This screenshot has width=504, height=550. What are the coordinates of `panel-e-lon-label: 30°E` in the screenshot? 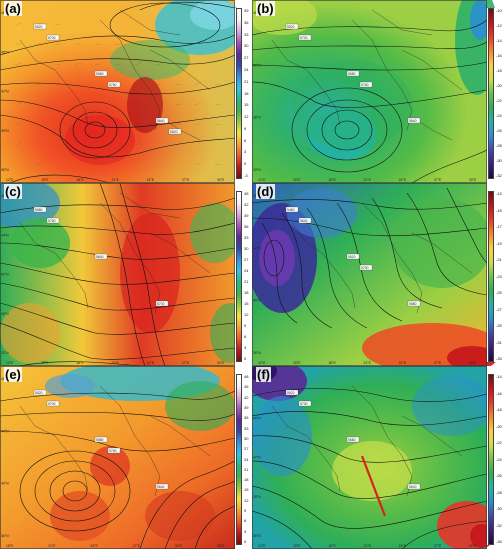 It's located at (179, 546).